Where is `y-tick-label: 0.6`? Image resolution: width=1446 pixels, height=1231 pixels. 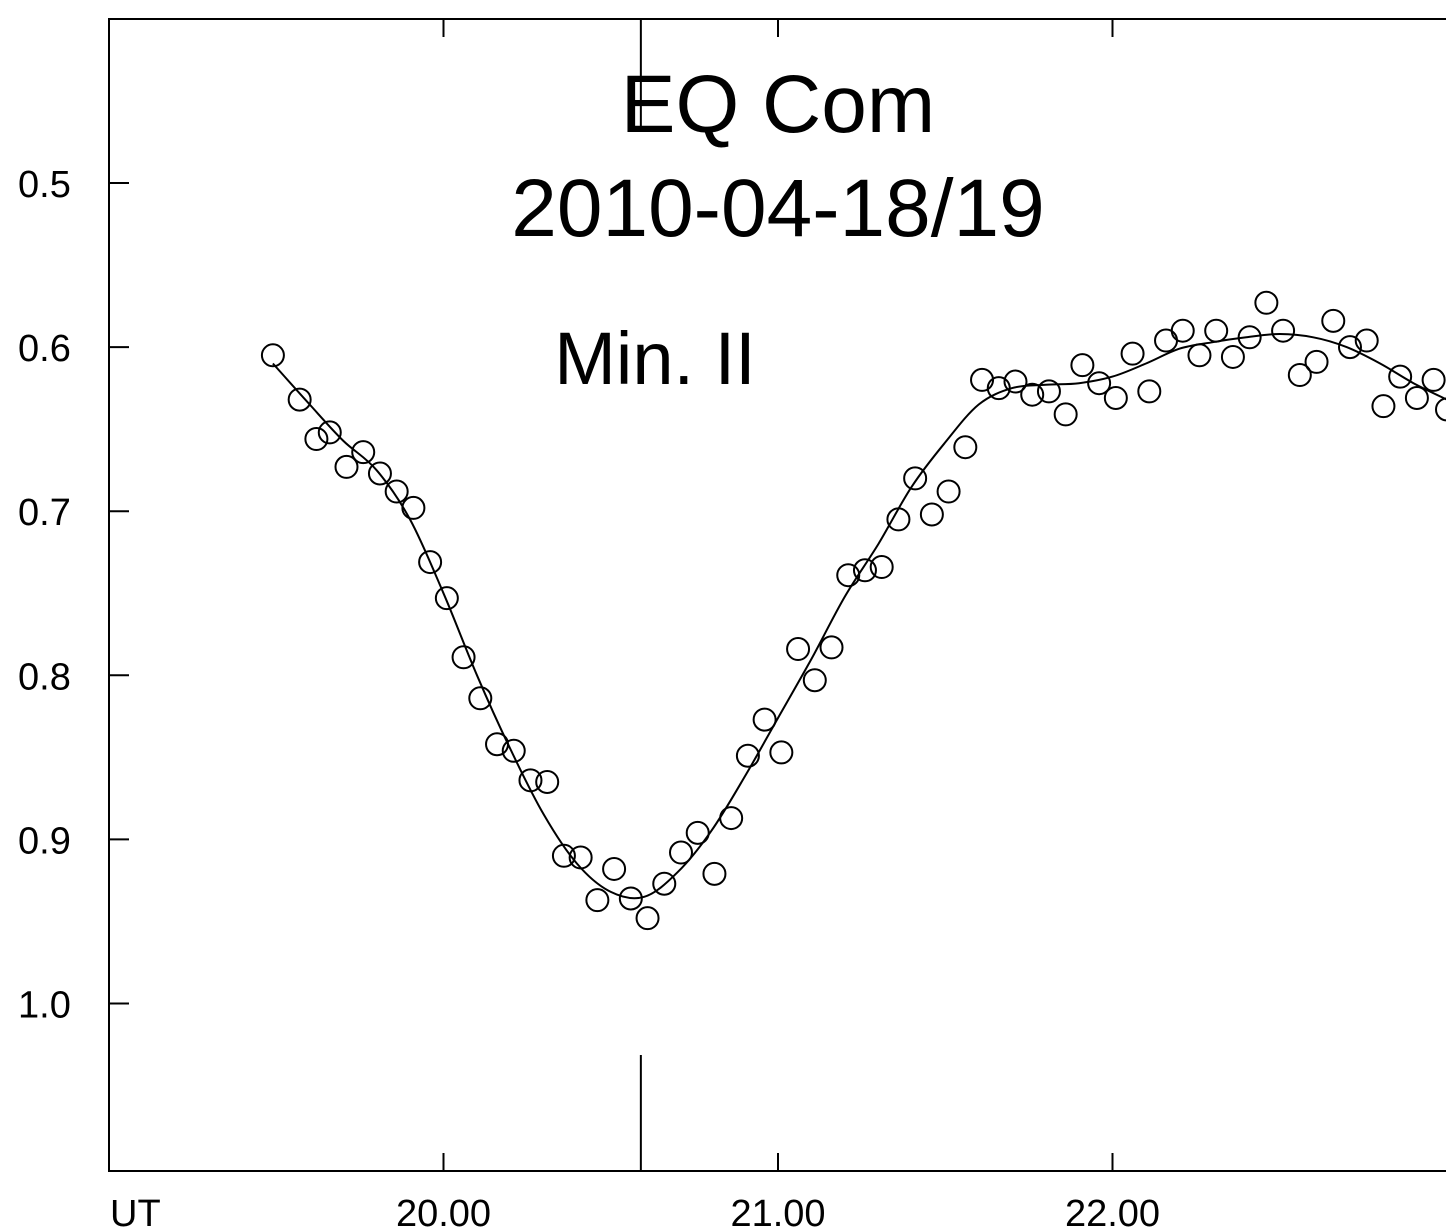 y-tick-label: 0.6 is located at coordinates (44, 349).